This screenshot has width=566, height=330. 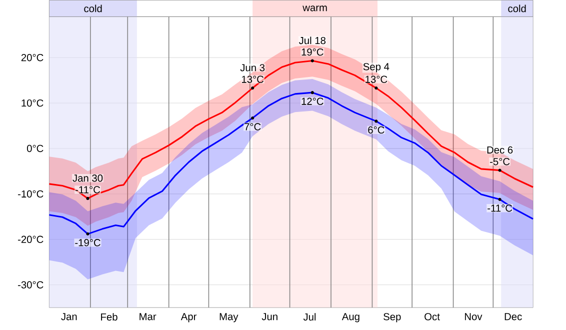 What do you see at coordinates (392, 317) in the screenshot?
I see `x-tick-label: Sep` at bounding box center [392, 317].